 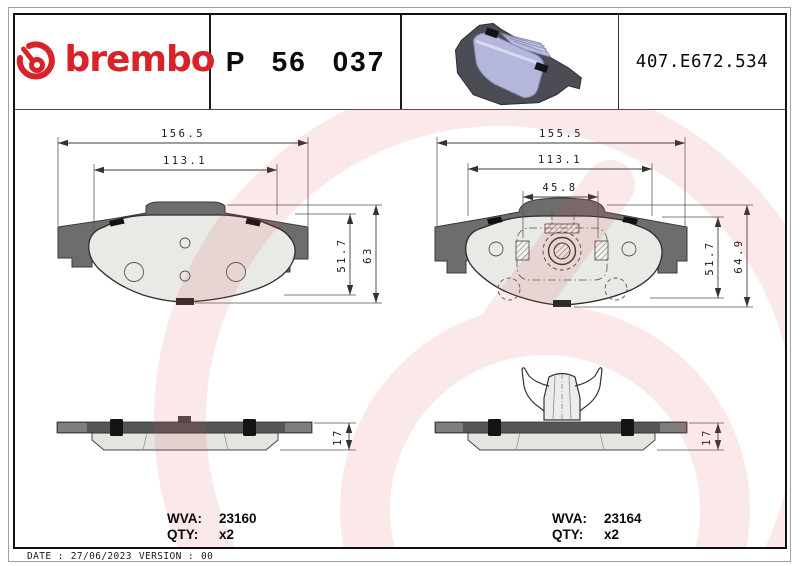 What do you see at coordinates (212, 526) in the screenshot?
I see `left-pad-info: WVA: 23160 QTY: x2` at bounding box center [212, 526].